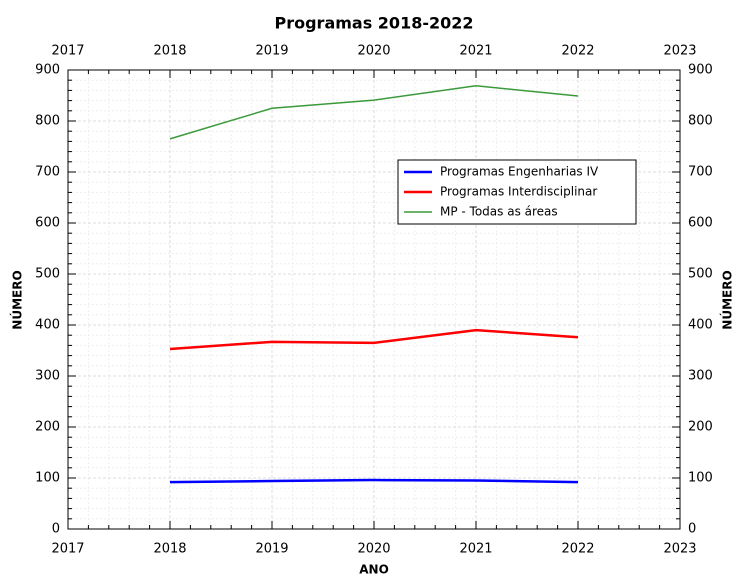  What do you see at coordinates (47, 274) in the screenshot?
I see `y-tick-label: 500` at bounding box center [47, 274].